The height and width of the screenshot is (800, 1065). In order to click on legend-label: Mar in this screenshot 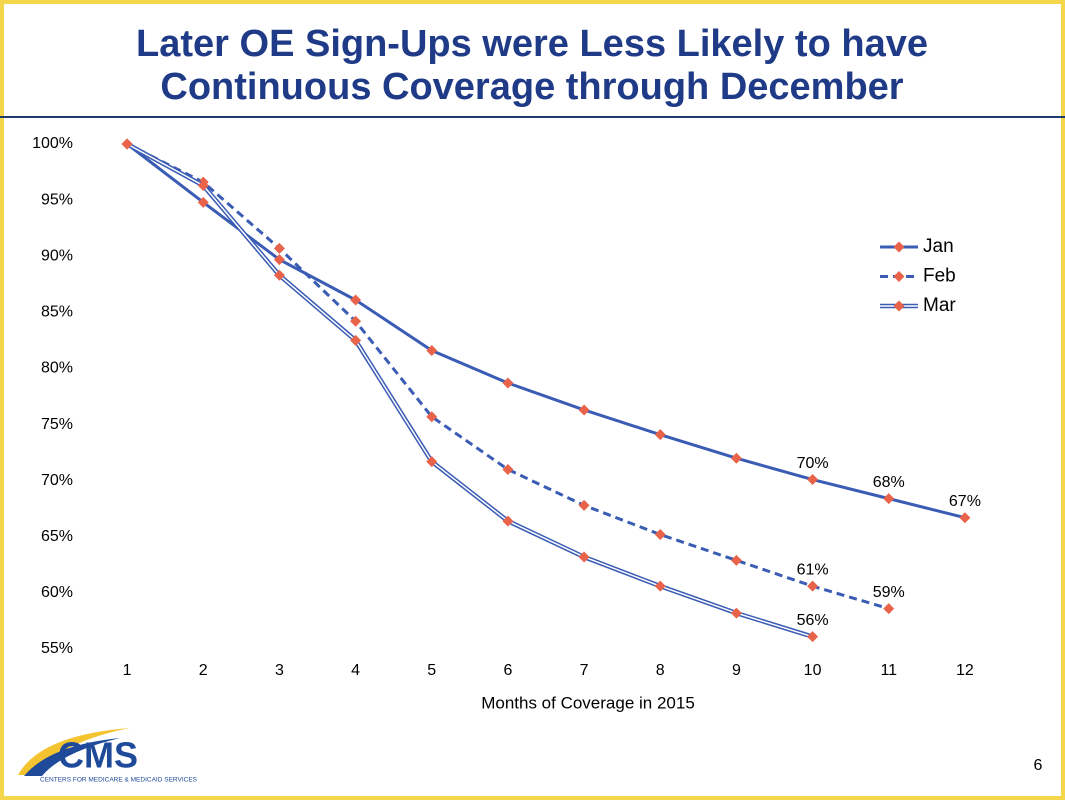, I will do `click(939, 305)`.